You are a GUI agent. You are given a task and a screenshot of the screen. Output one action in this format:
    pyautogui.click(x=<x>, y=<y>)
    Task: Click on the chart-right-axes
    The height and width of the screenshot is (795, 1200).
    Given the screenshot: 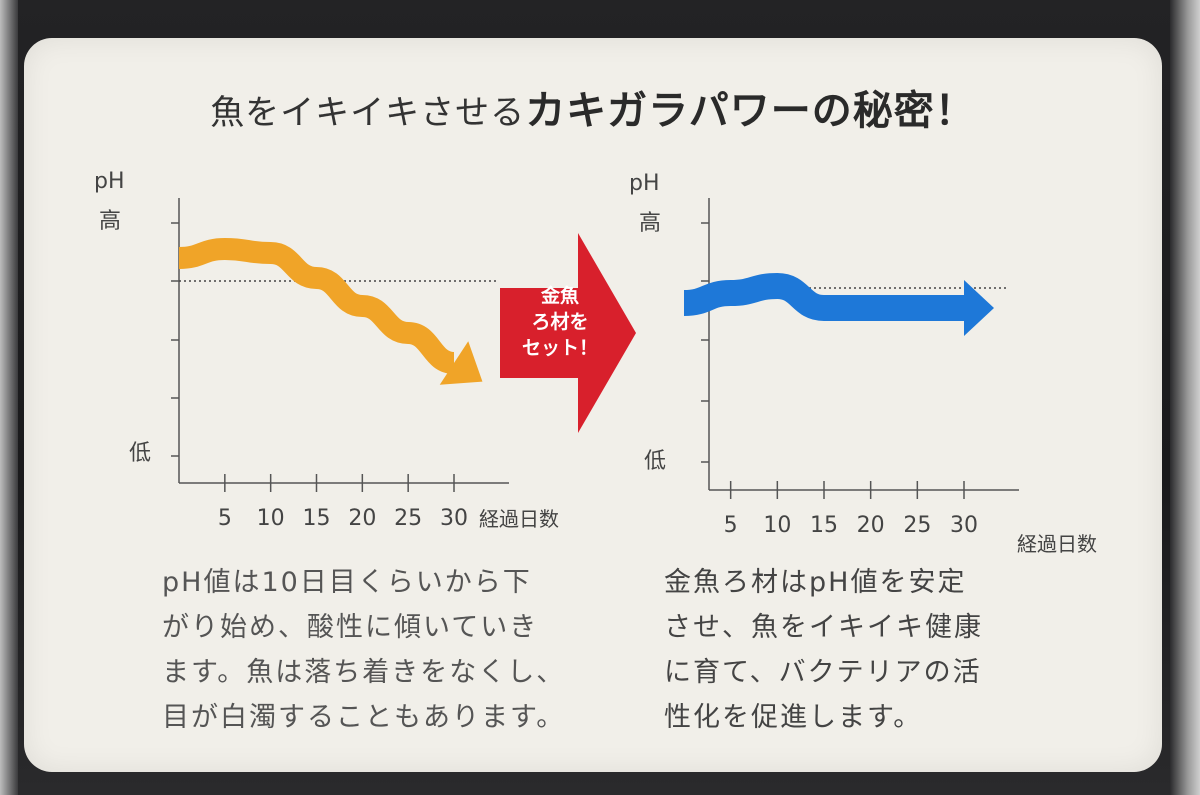 What is the action you would take?
    pyautogui.click(x=860, y=344)
    